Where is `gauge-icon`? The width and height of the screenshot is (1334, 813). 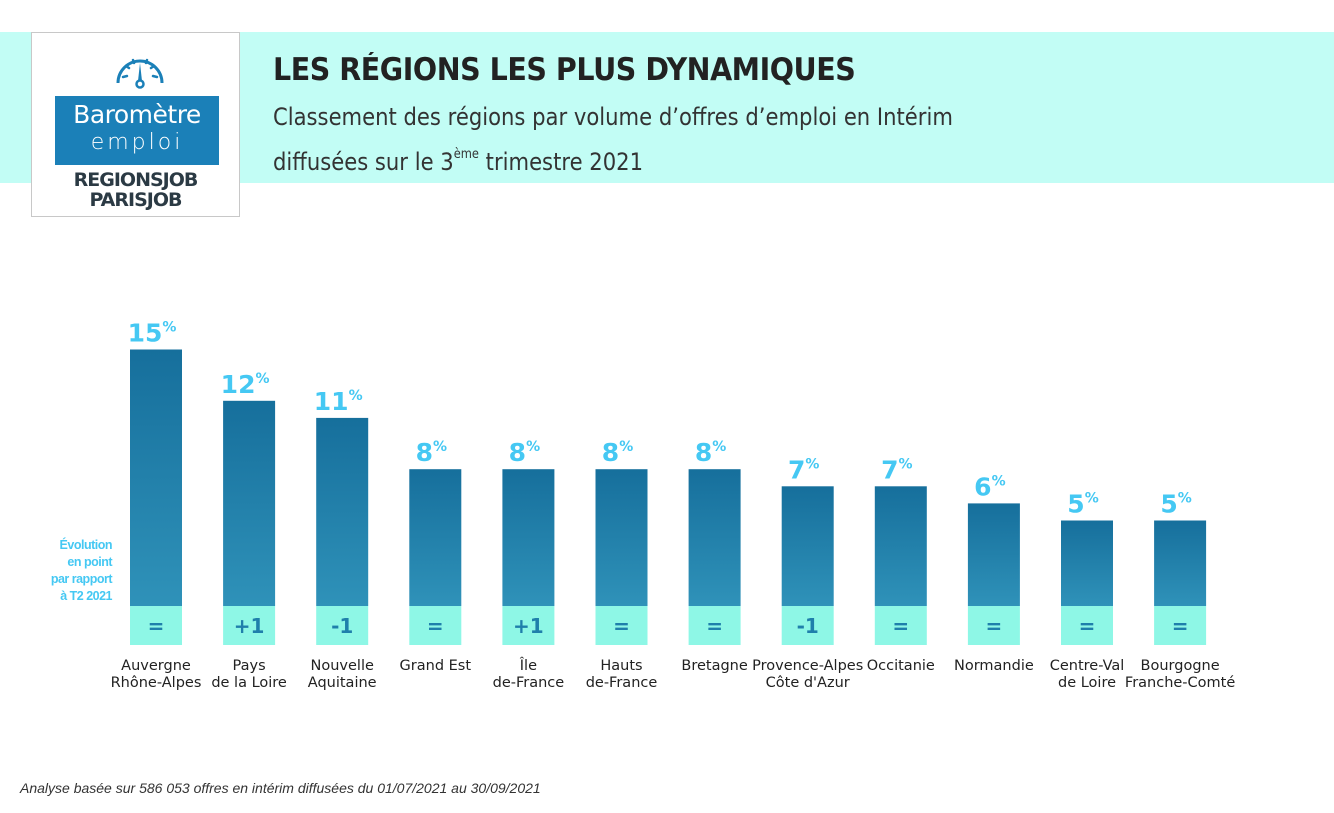 gauge-icon is located at coordinates (140, 73).